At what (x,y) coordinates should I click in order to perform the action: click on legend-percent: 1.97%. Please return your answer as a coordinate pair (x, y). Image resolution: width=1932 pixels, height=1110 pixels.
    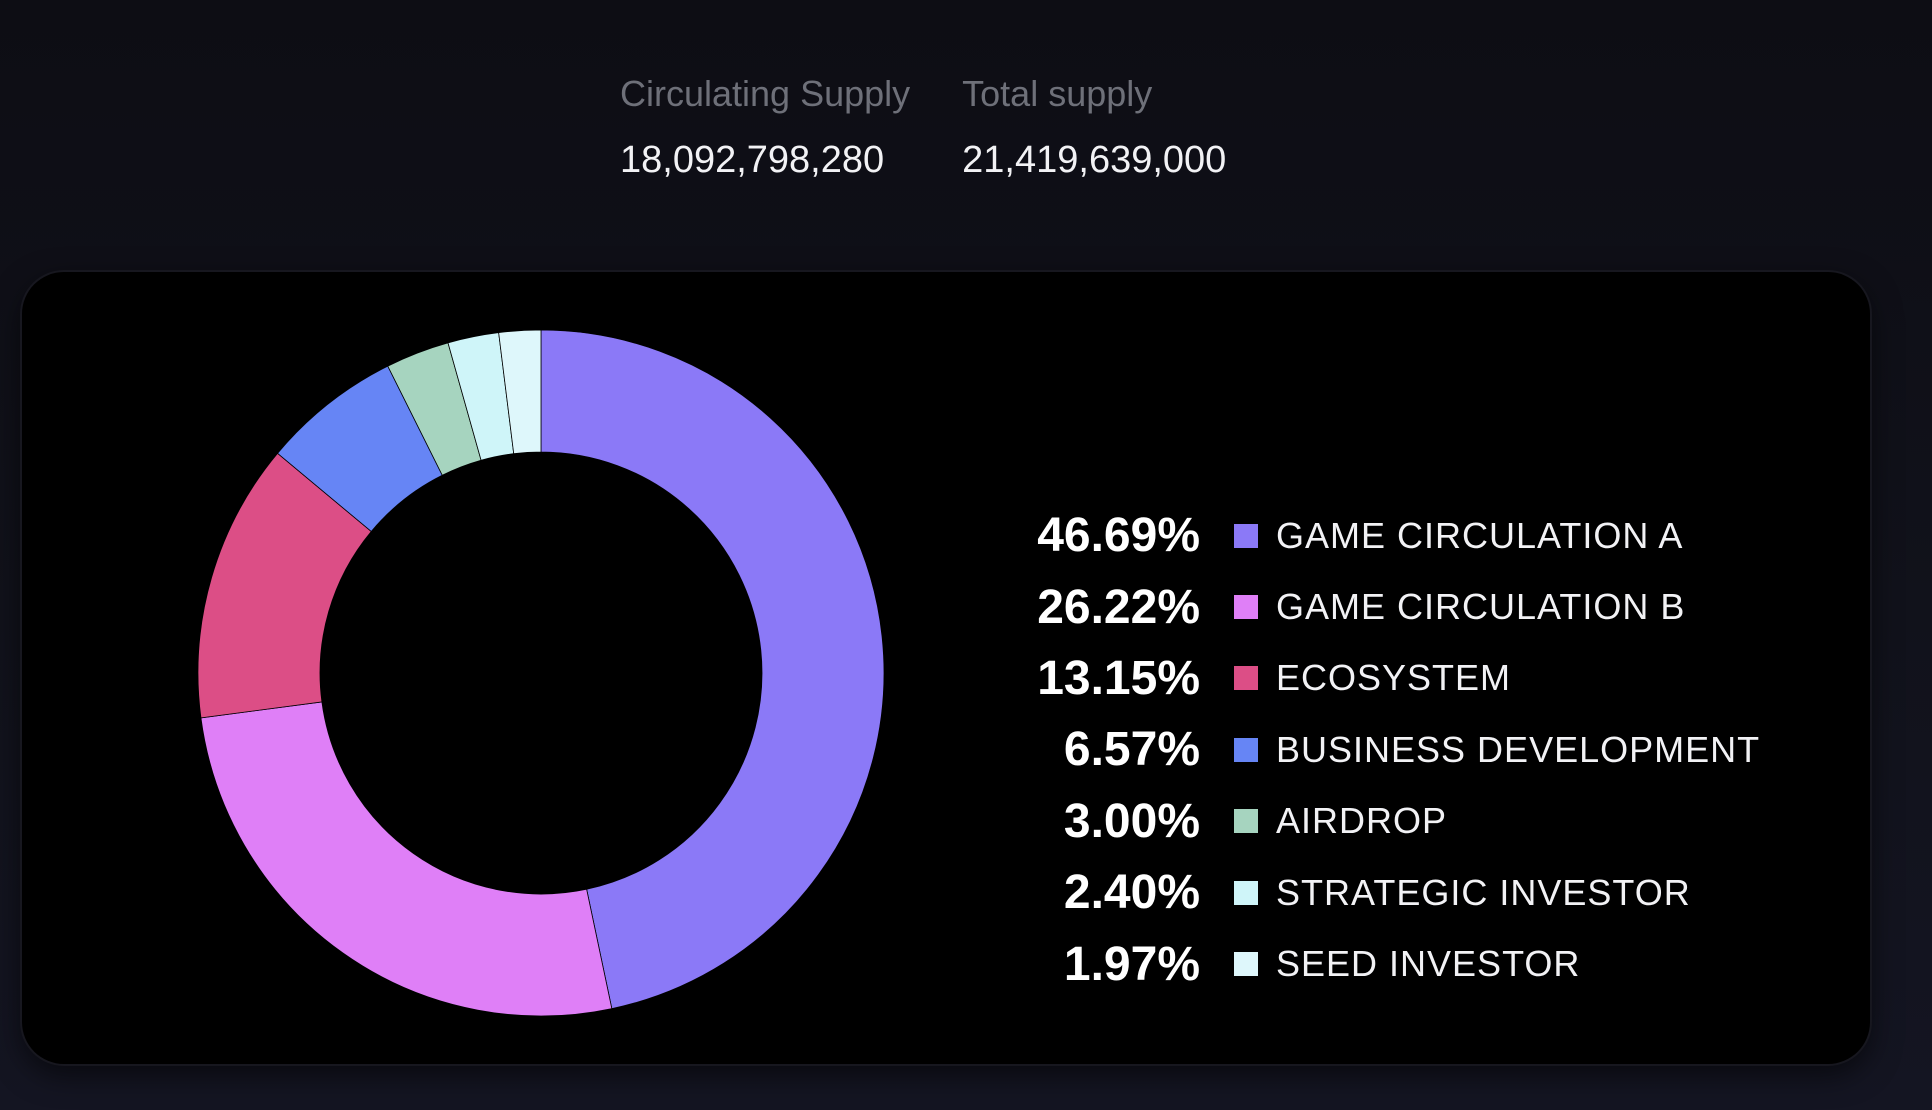
    Looking at the image, I should click on (1131, 964).